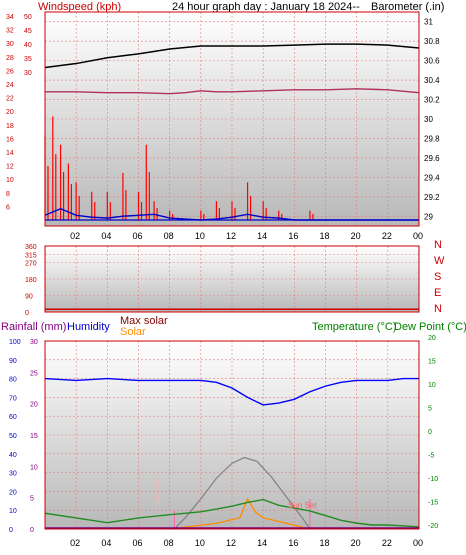 Image resolution: width=466 pixels, height=555 pixels. I want to click on temperature-tick-label: -15, so click(433, 503).